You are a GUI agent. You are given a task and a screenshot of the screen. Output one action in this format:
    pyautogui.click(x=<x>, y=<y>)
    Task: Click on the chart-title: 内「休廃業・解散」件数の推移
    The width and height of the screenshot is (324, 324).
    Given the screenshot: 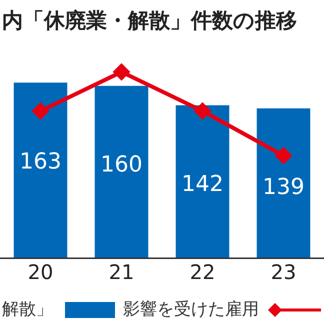 What is the action you would take?
    pyautogui.click(x=149, y=20)
    